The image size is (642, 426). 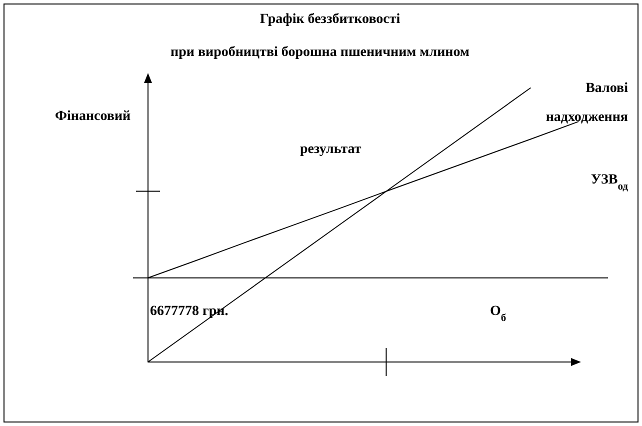 What do you see at coordinates (498, 314) in the screenshot?
I see `annotation: О$_{б}$` at bounding box center [498, 314].